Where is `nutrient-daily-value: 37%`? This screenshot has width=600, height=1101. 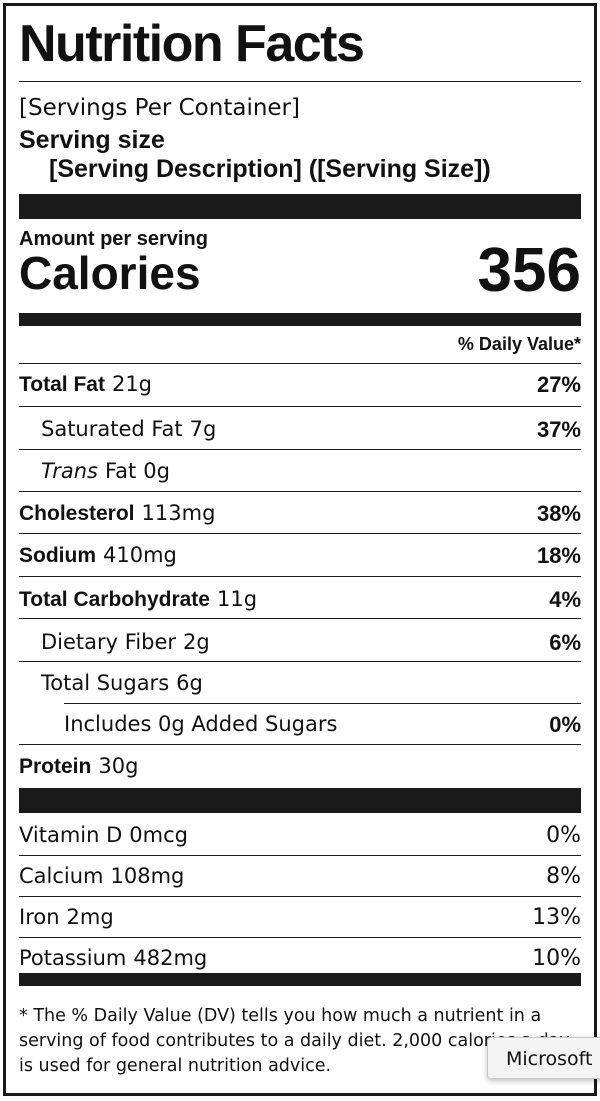
nutrient-daily-value: 37% is located at coordinates (558, 429).